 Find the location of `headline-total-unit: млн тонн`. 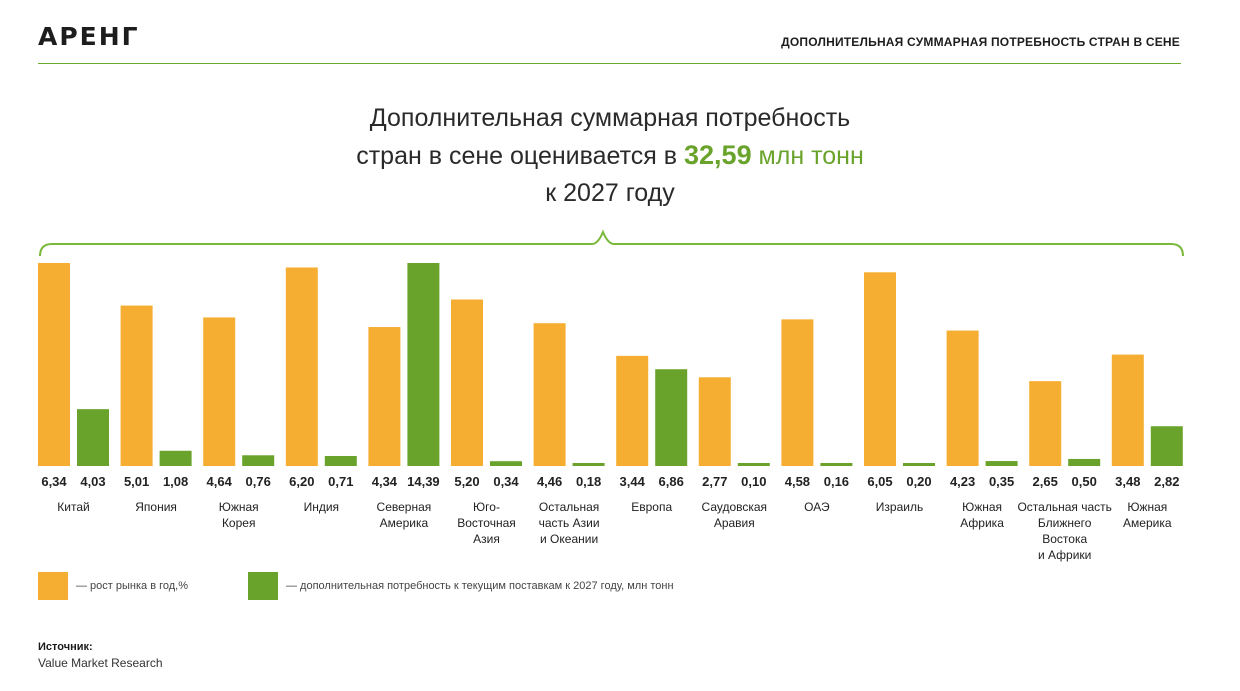

headline-total-unit: млн тонн is located at coordinates (811, 156).